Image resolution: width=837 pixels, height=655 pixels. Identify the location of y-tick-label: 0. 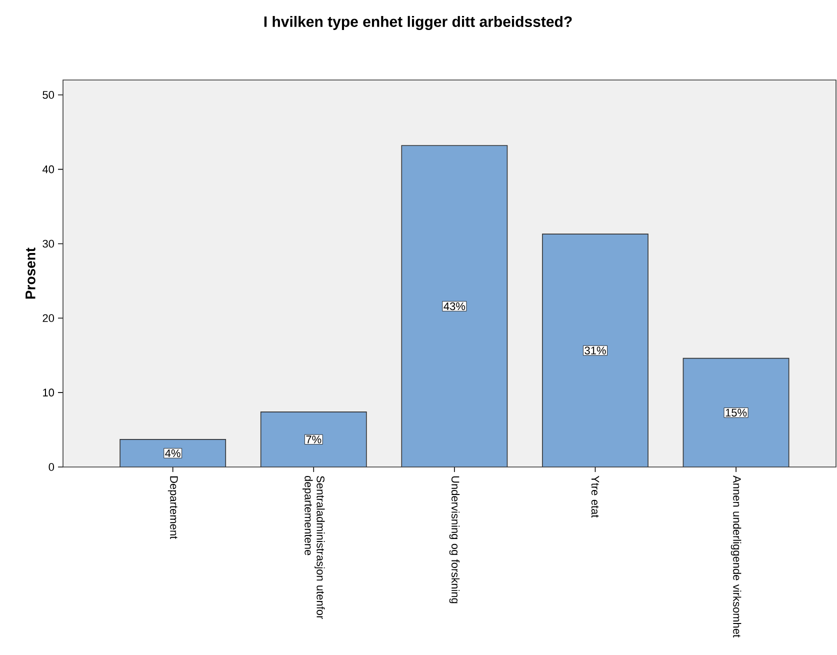
(51, 467).